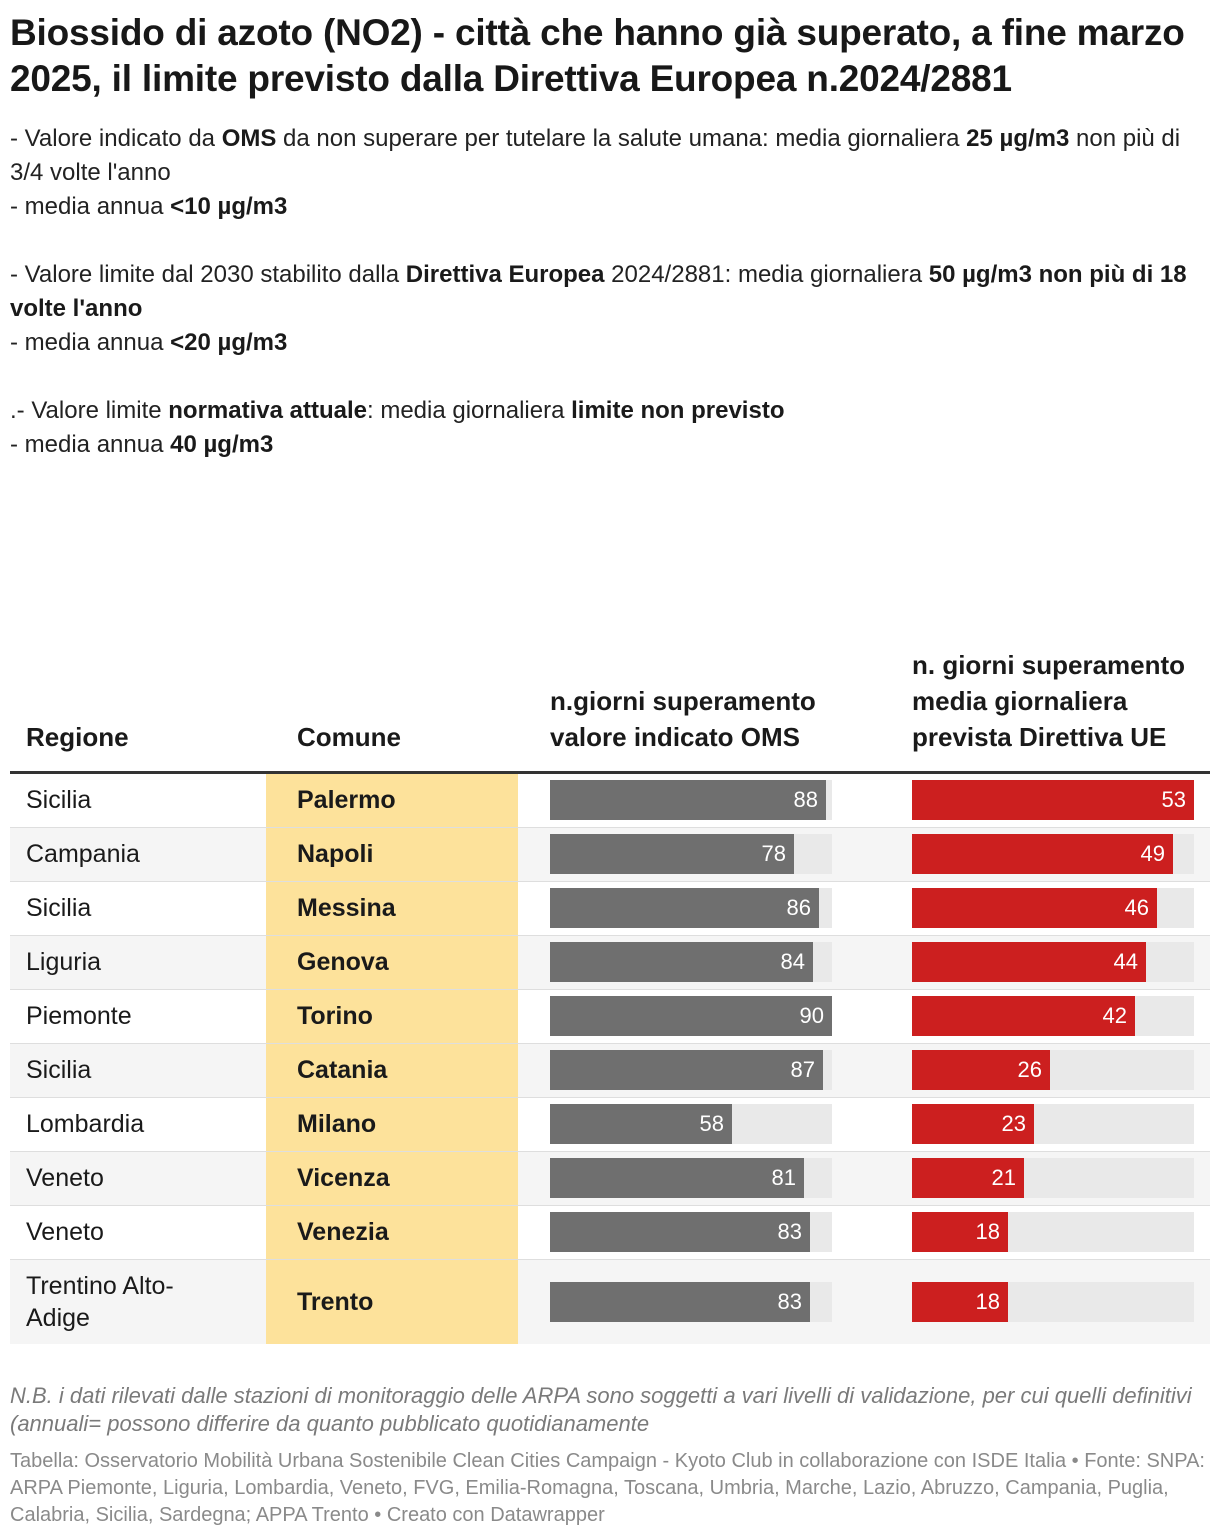 Image resolution: width=1220 pixels, height=1538 pixels. I want to click on oms-bar-track: 87, so click(691, 1070).